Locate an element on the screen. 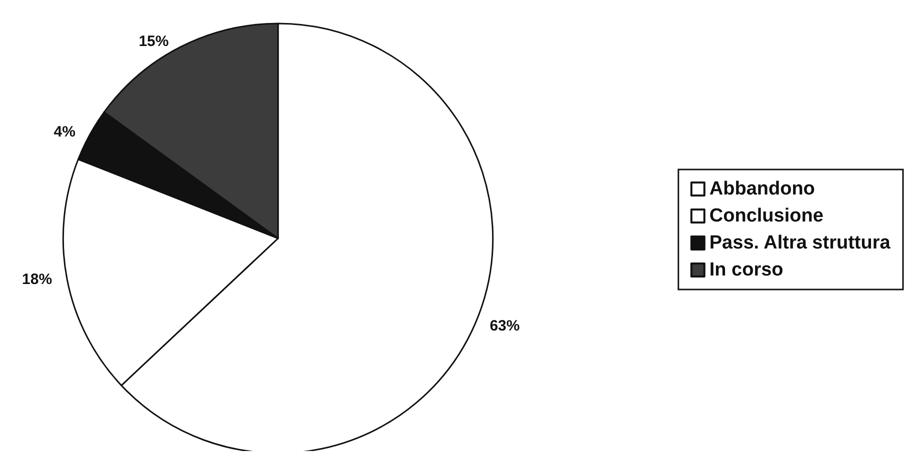 The width and height of the screenshot is (916, 459). legend-label: Pass. Altra struttura is located at coordinates (800, 243).